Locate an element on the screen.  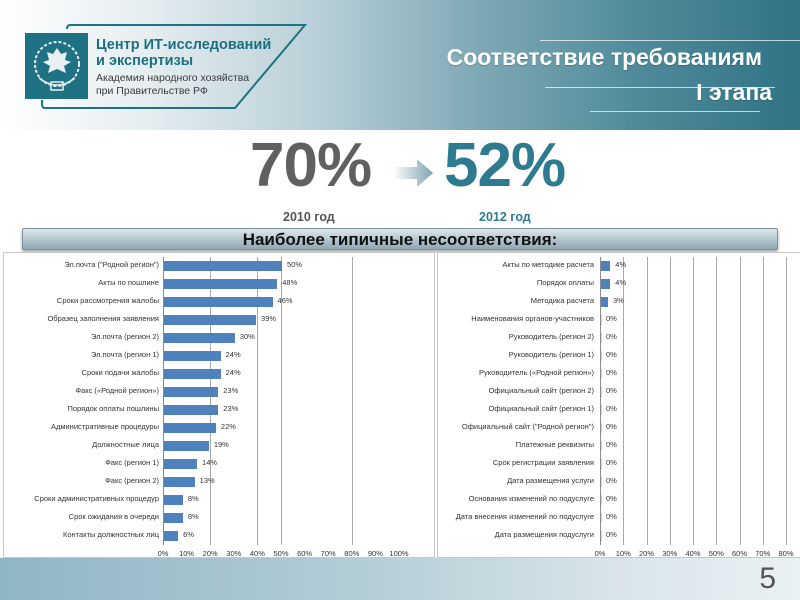
category-label: Срок ожидания в очереди is located at coordinates (113, 516).